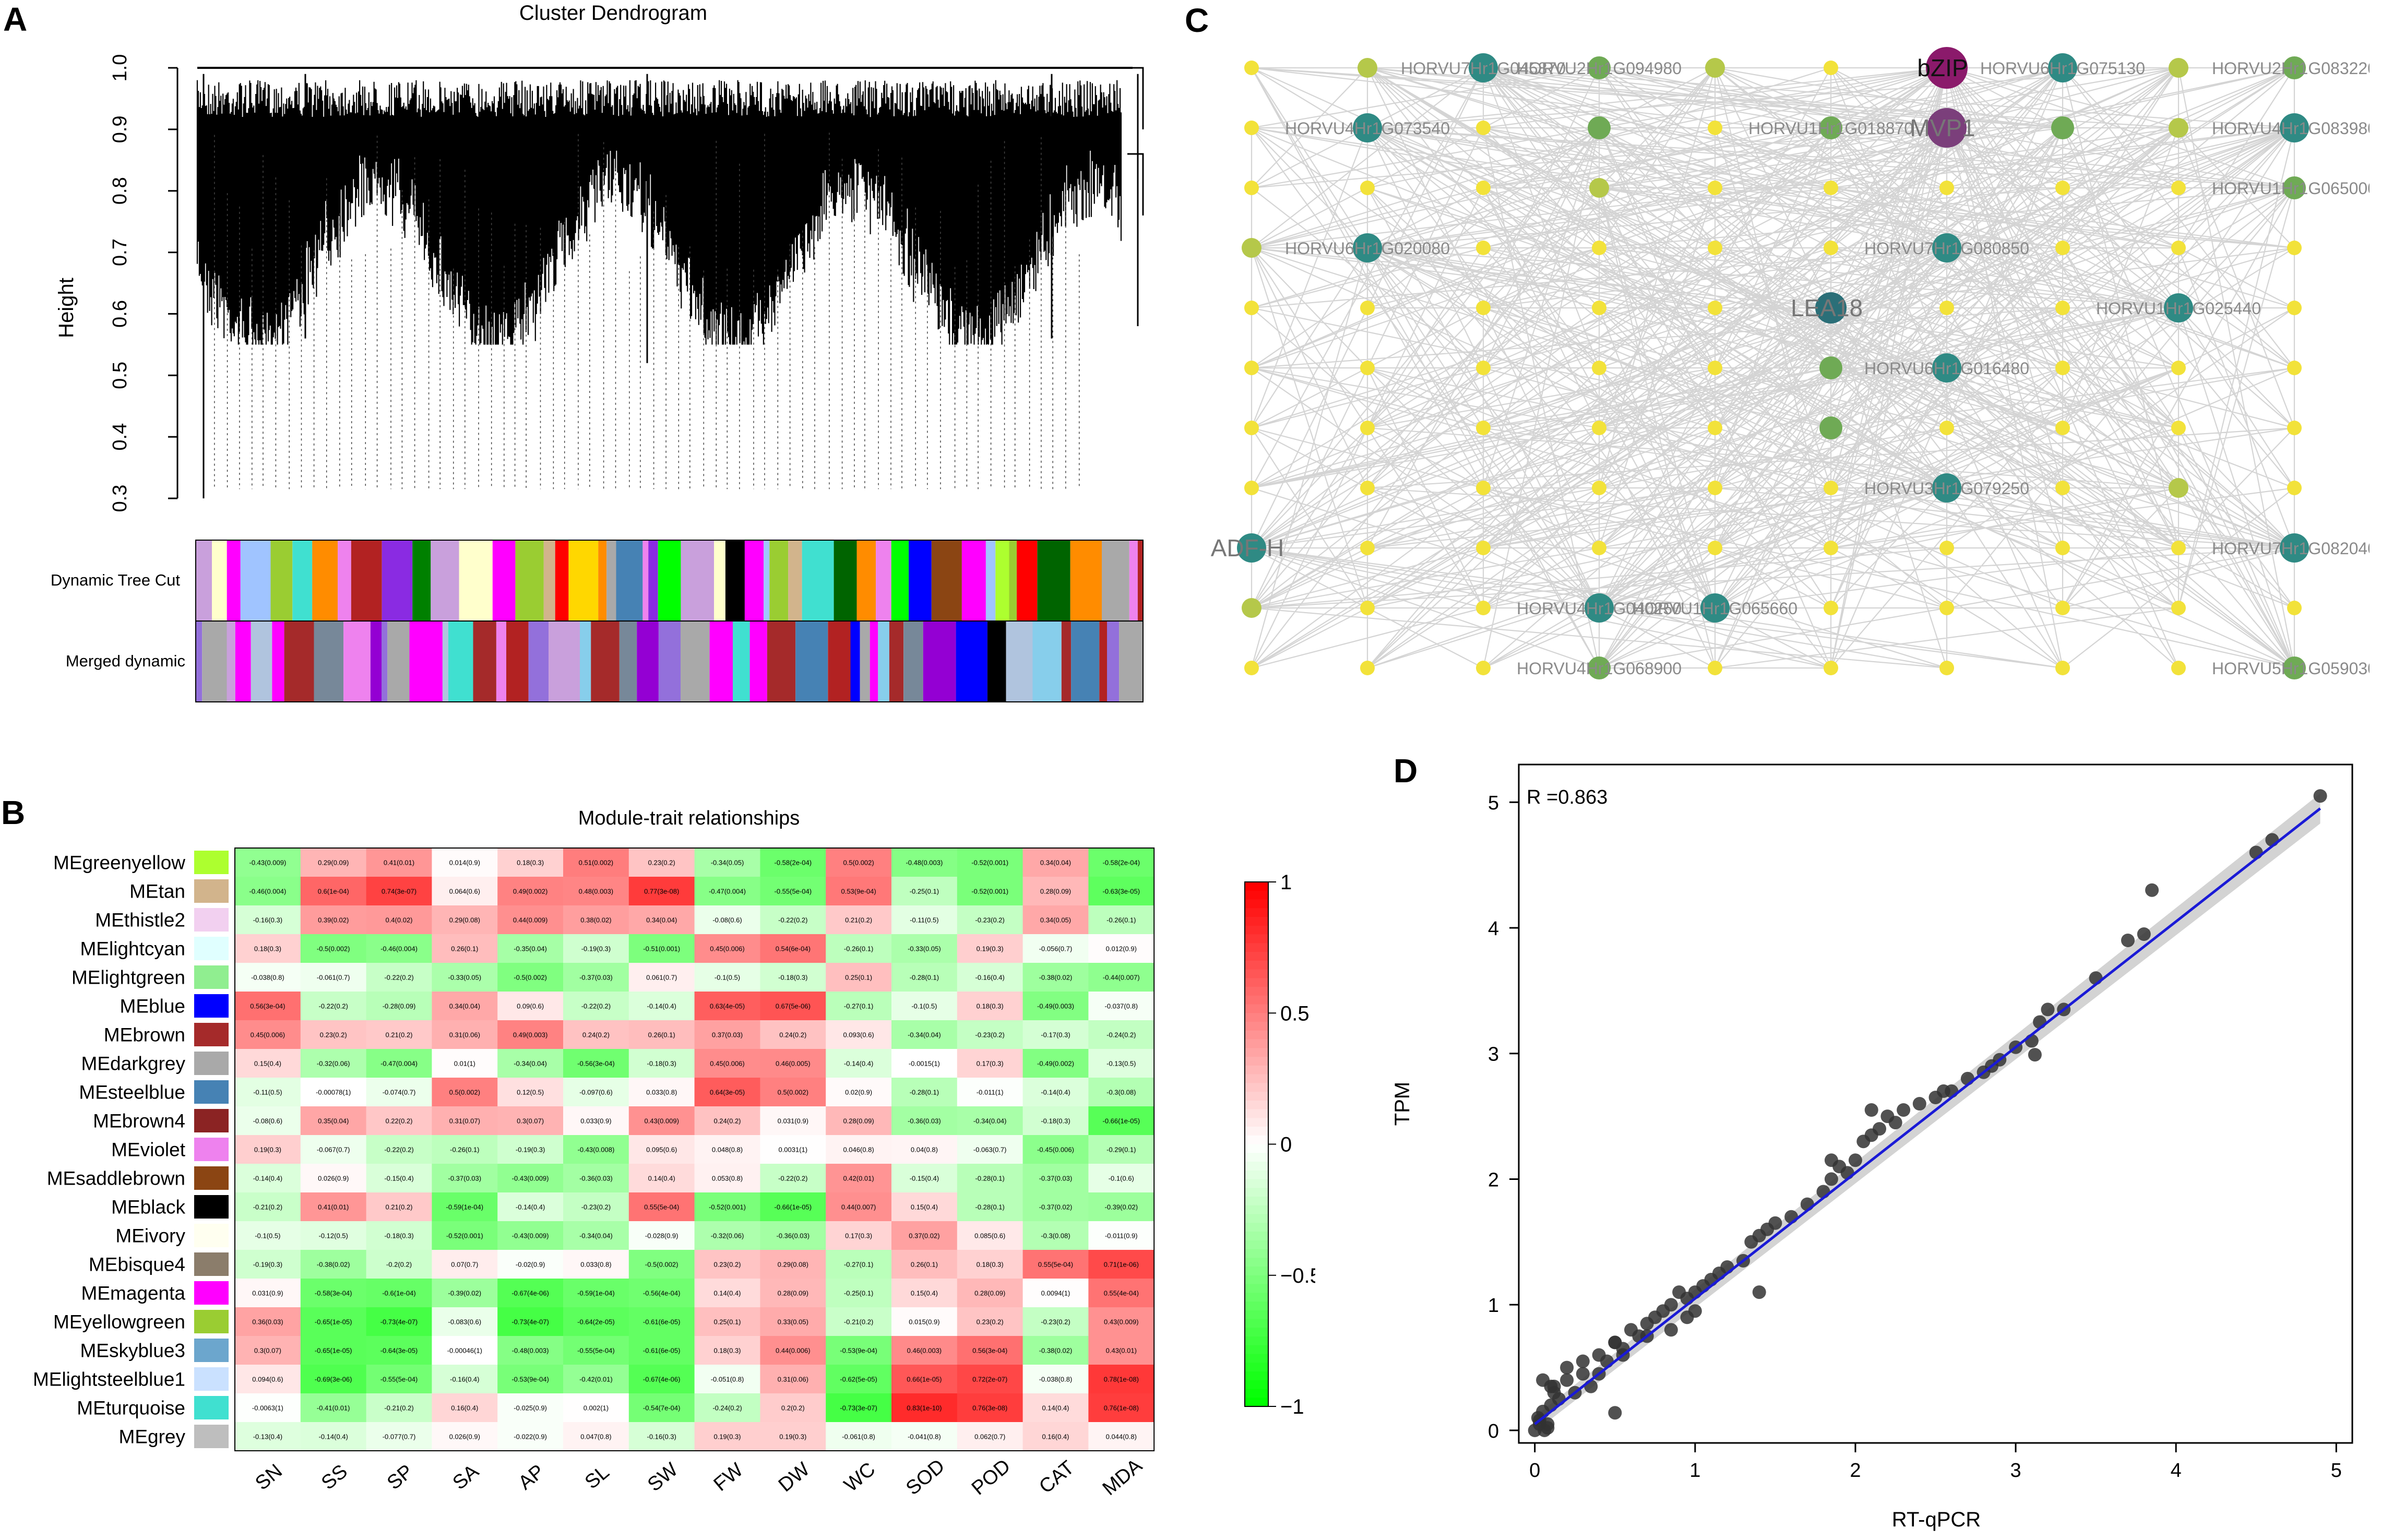 The height and width of the screenshot is (1540, 2381). Describe the element at coordinates (989, 1293) in the screenshot. I see `cell-value: 0.28(0.09)` at that location.